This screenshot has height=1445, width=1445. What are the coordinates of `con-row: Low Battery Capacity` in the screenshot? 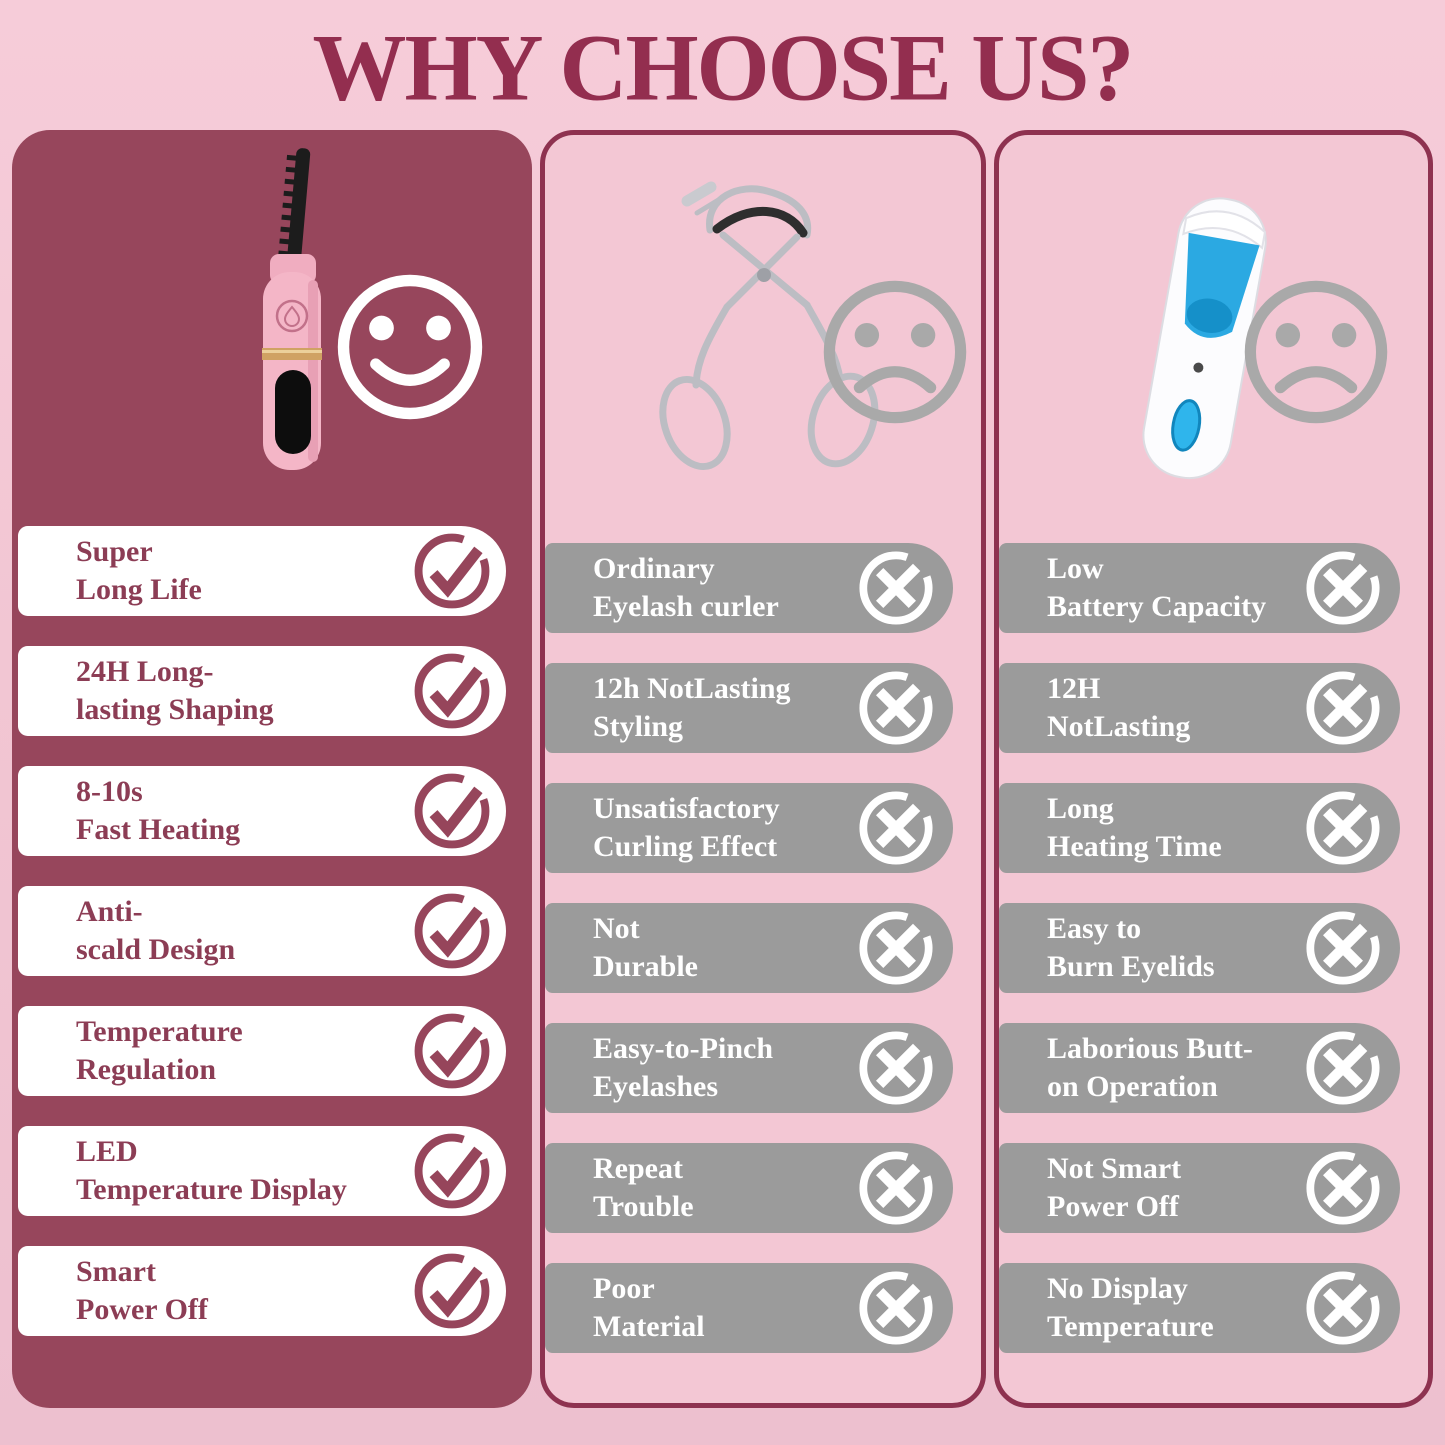 It's located at (1199, 588).